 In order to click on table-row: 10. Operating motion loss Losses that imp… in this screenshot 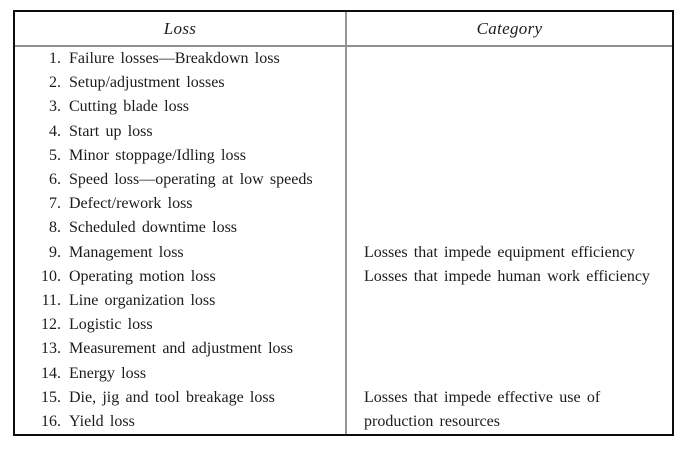, I will do `click(343, 276)`.